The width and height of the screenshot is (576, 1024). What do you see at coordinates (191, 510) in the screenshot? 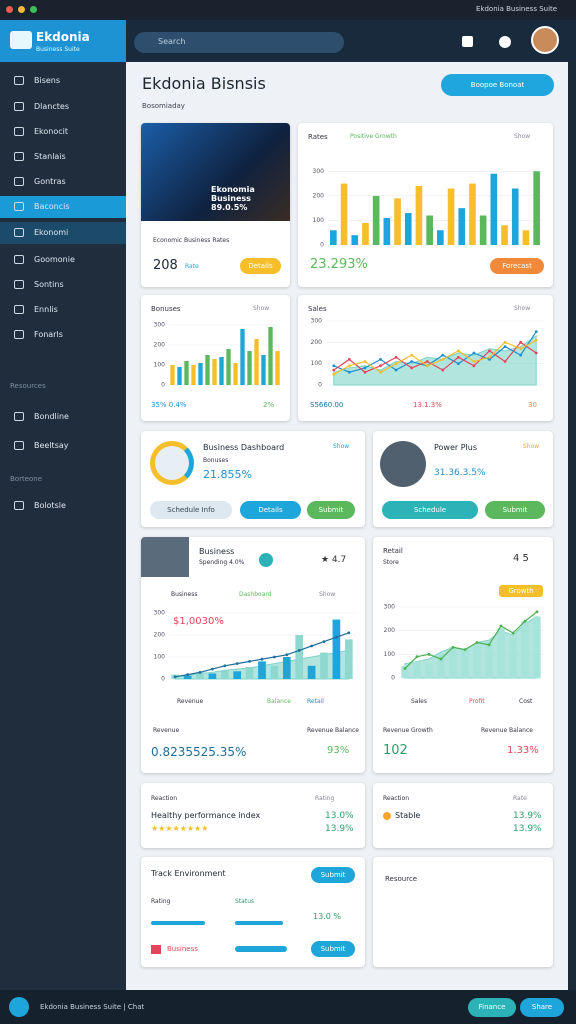
I see `dashboard-button: Schedule Info` at bounding box center [191, 510].